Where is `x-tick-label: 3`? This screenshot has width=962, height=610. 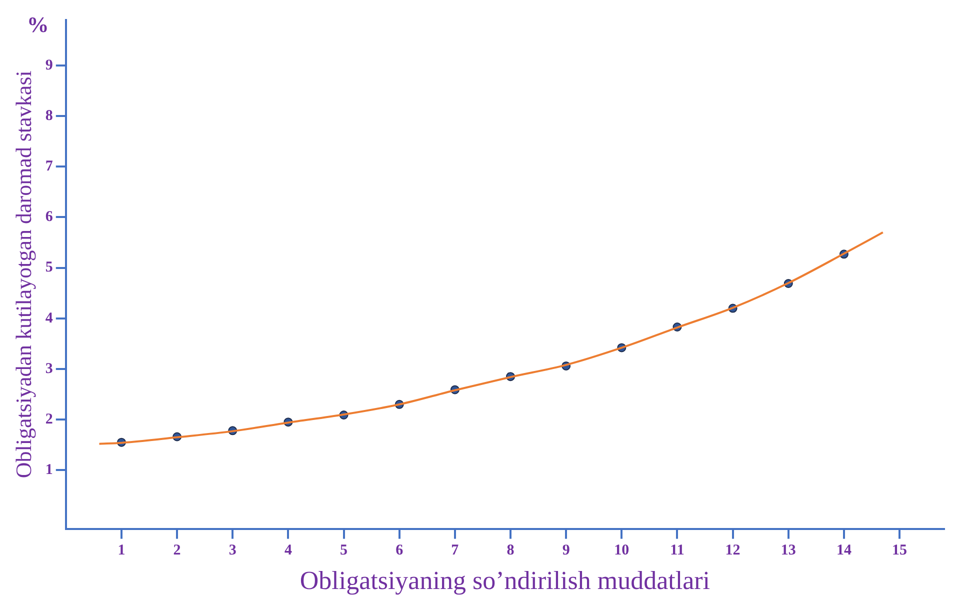 x-tick-label: 3 is located at coordinates (232, 550).